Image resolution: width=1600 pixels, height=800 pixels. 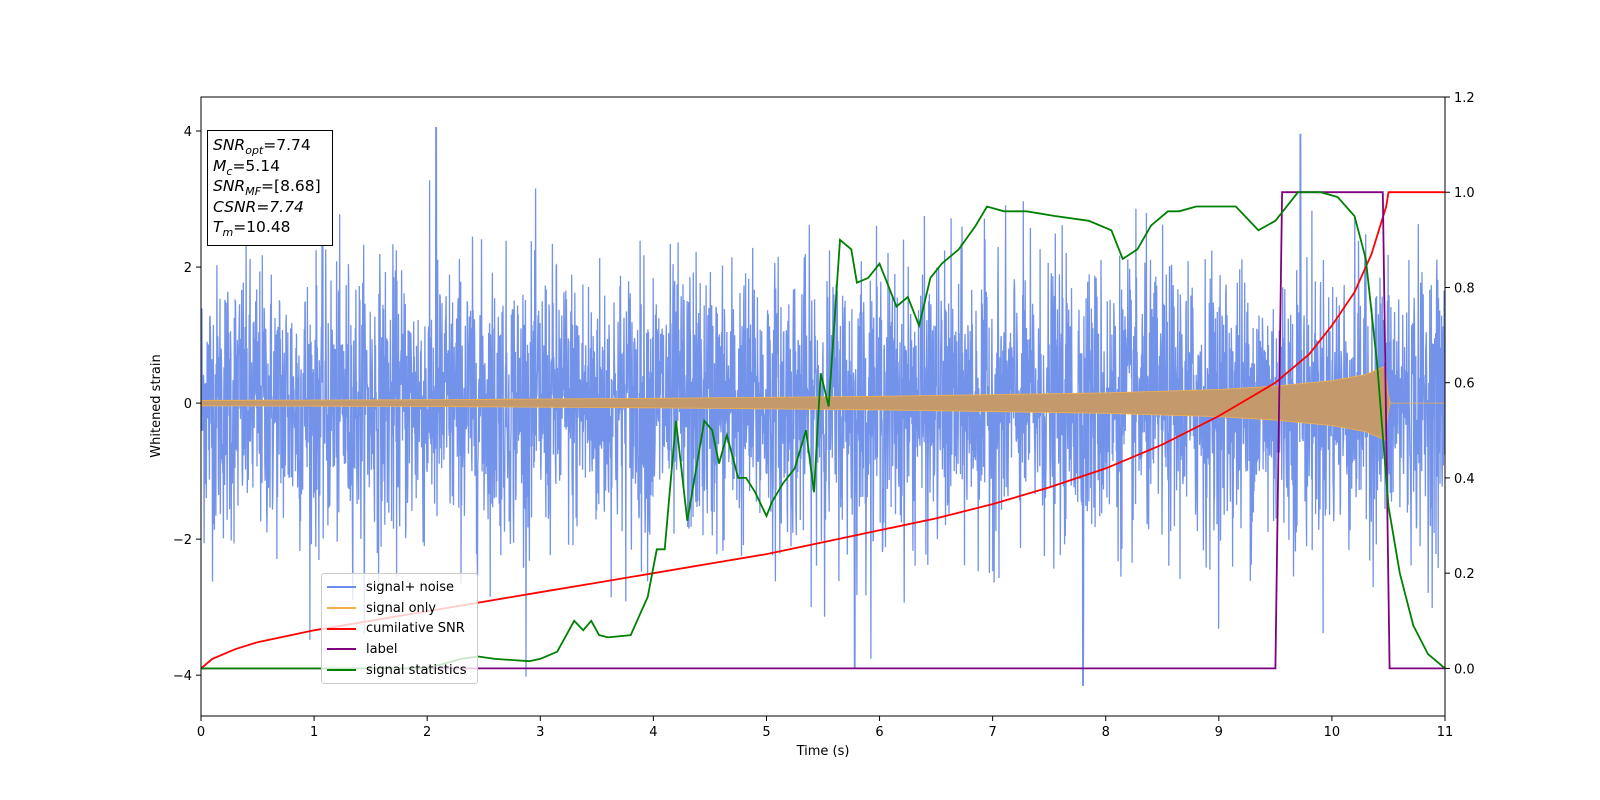 I want to click on x-axis-label: Time (s), so click(x=823, y=751).